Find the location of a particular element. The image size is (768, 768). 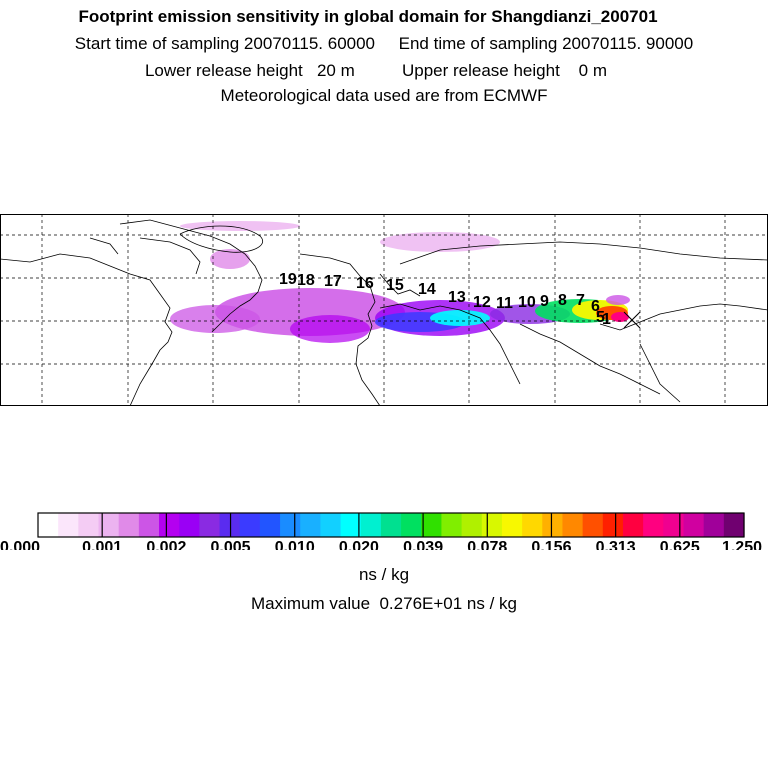

trajectory-label: 6 is located at coordinates (595, 306).